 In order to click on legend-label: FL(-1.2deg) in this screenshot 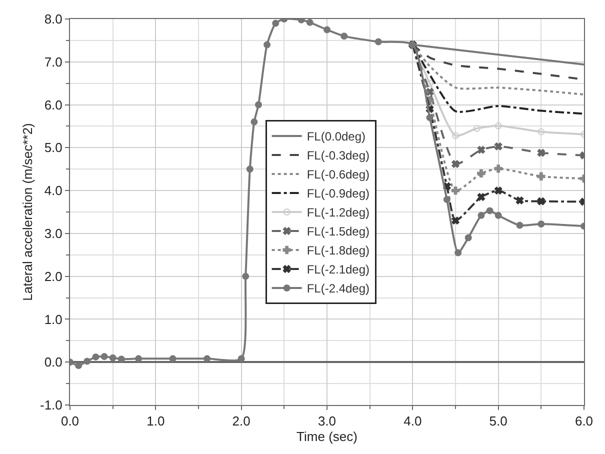, I will do `click(338, 213)`.